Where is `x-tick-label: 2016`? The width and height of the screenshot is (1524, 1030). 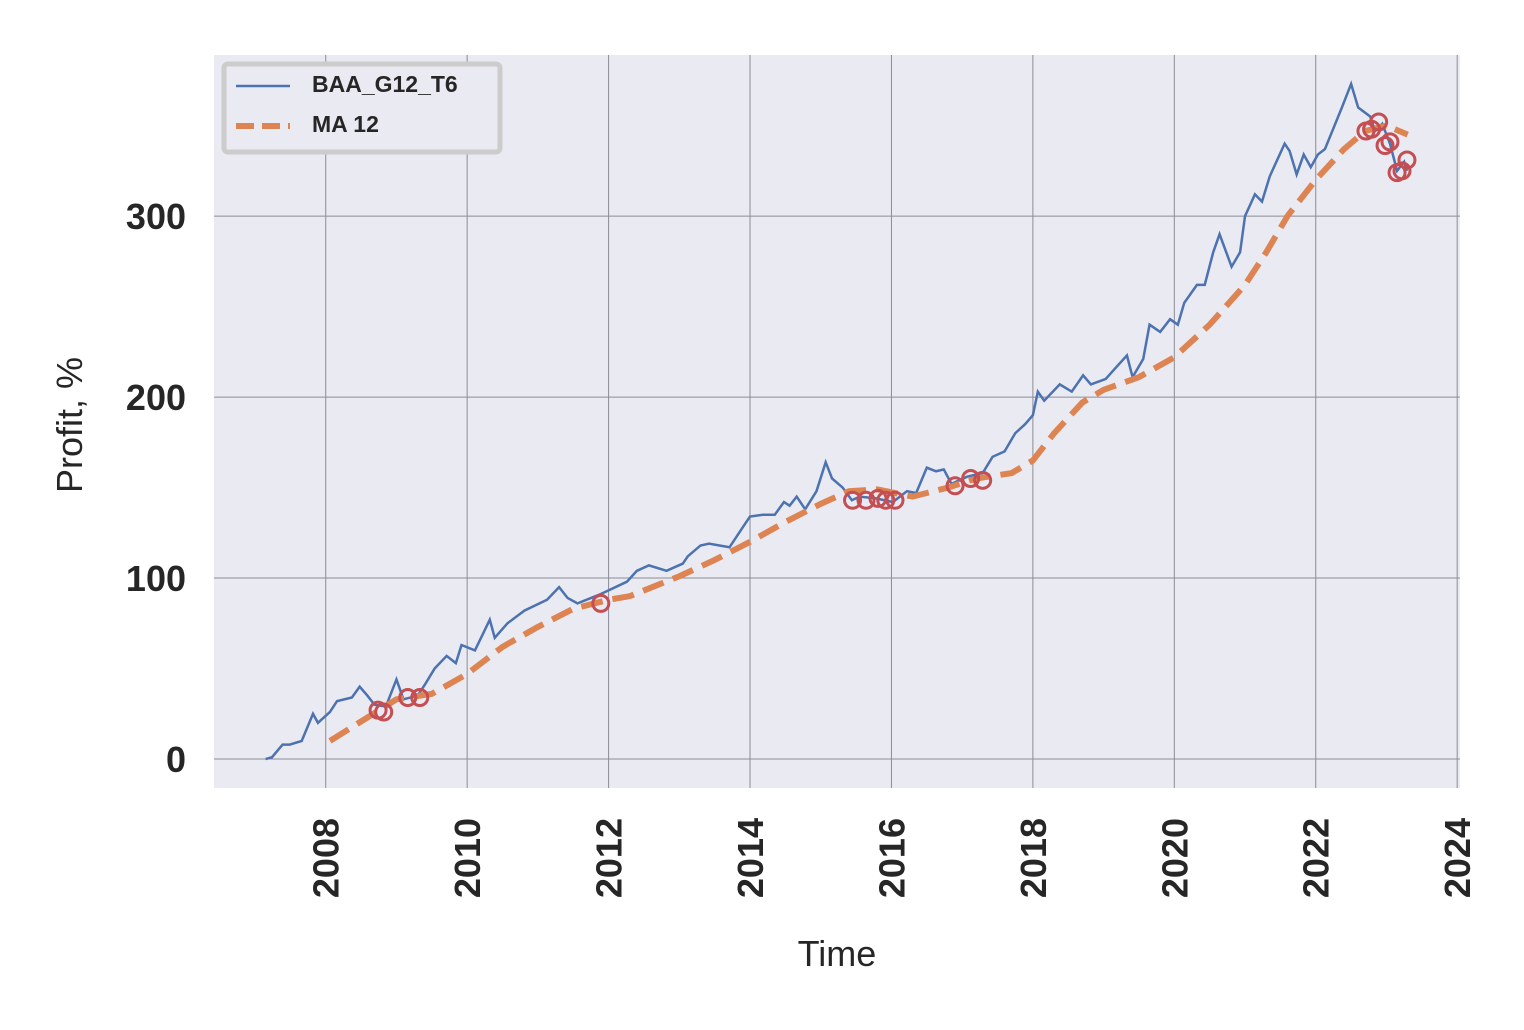
x-tick-label: 2016 is located at coordinates (891, 858).